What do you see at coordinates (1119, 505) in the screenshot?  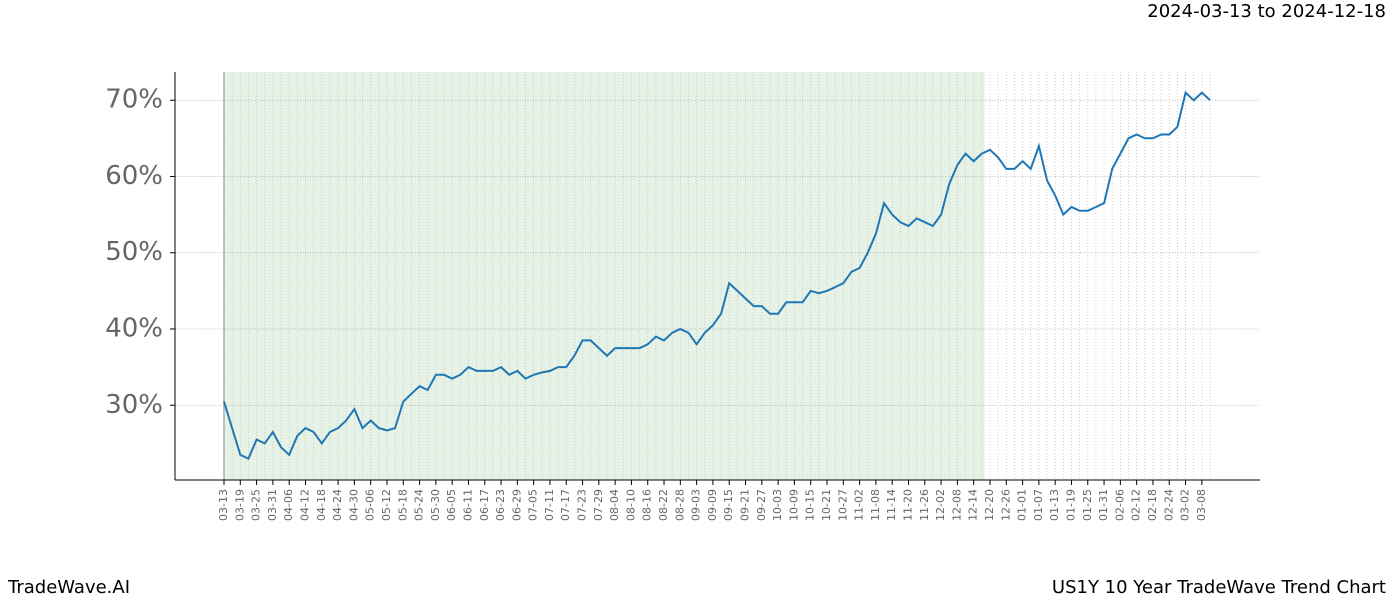 I see `x-tick-label: 02-06` at bounding box center [1119, 505].